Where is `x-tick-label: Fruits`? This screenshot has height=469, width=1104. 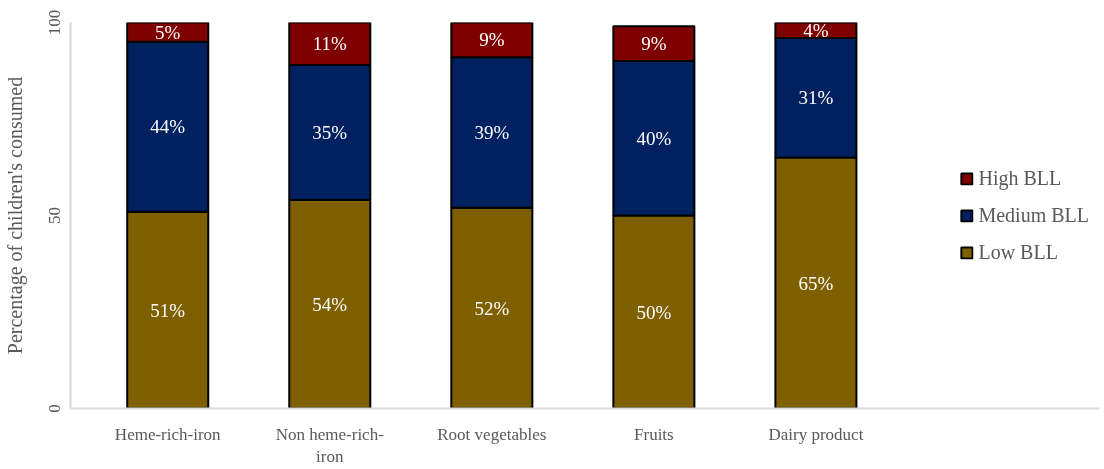
x-tick-label: Fruits is located at coordinates (654, 434).